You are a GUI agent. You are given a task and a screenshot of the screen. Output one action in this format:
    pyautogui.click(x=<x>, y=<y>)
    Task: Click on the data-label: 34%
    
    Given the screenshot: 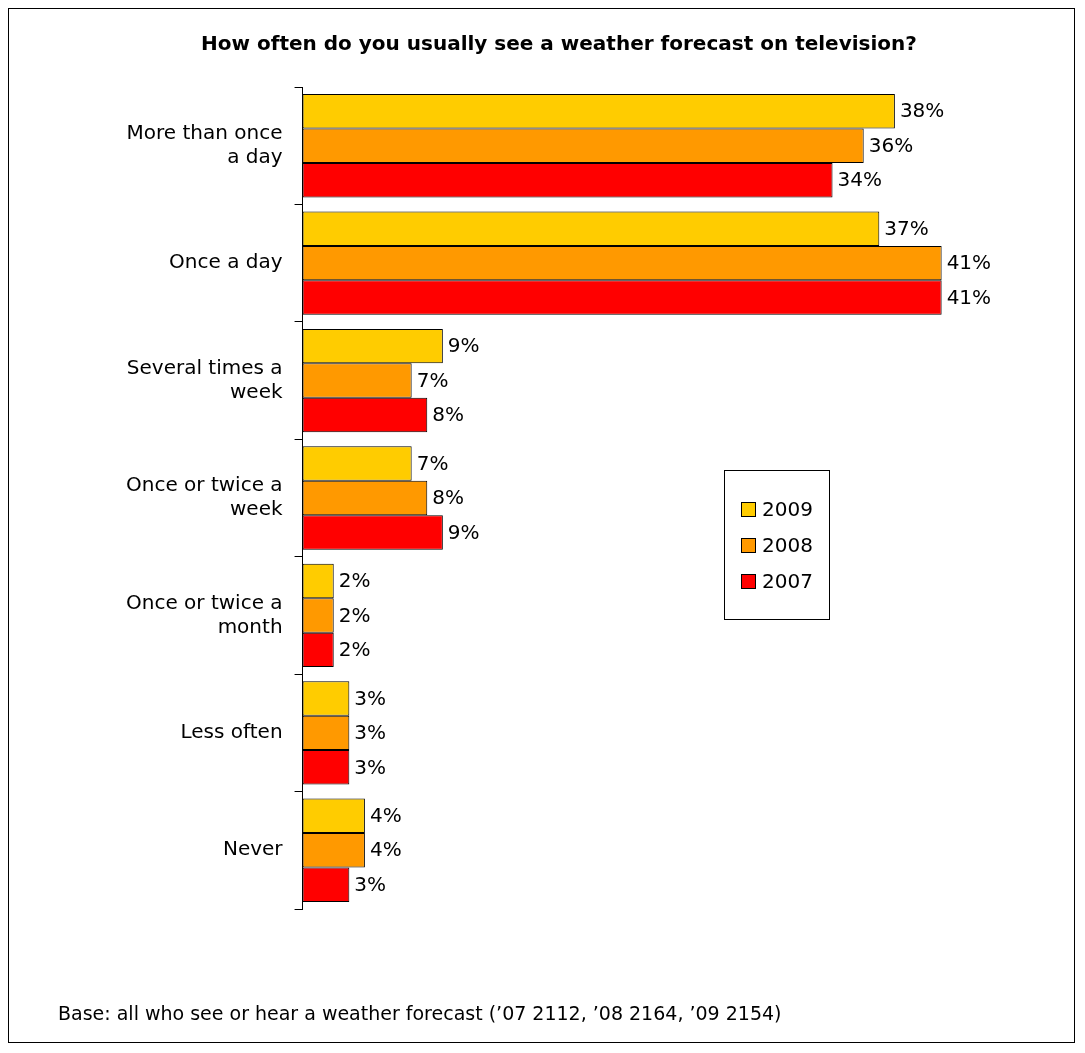 What is the action you would take?
    pyautogui.click(x=859, y=179)
    